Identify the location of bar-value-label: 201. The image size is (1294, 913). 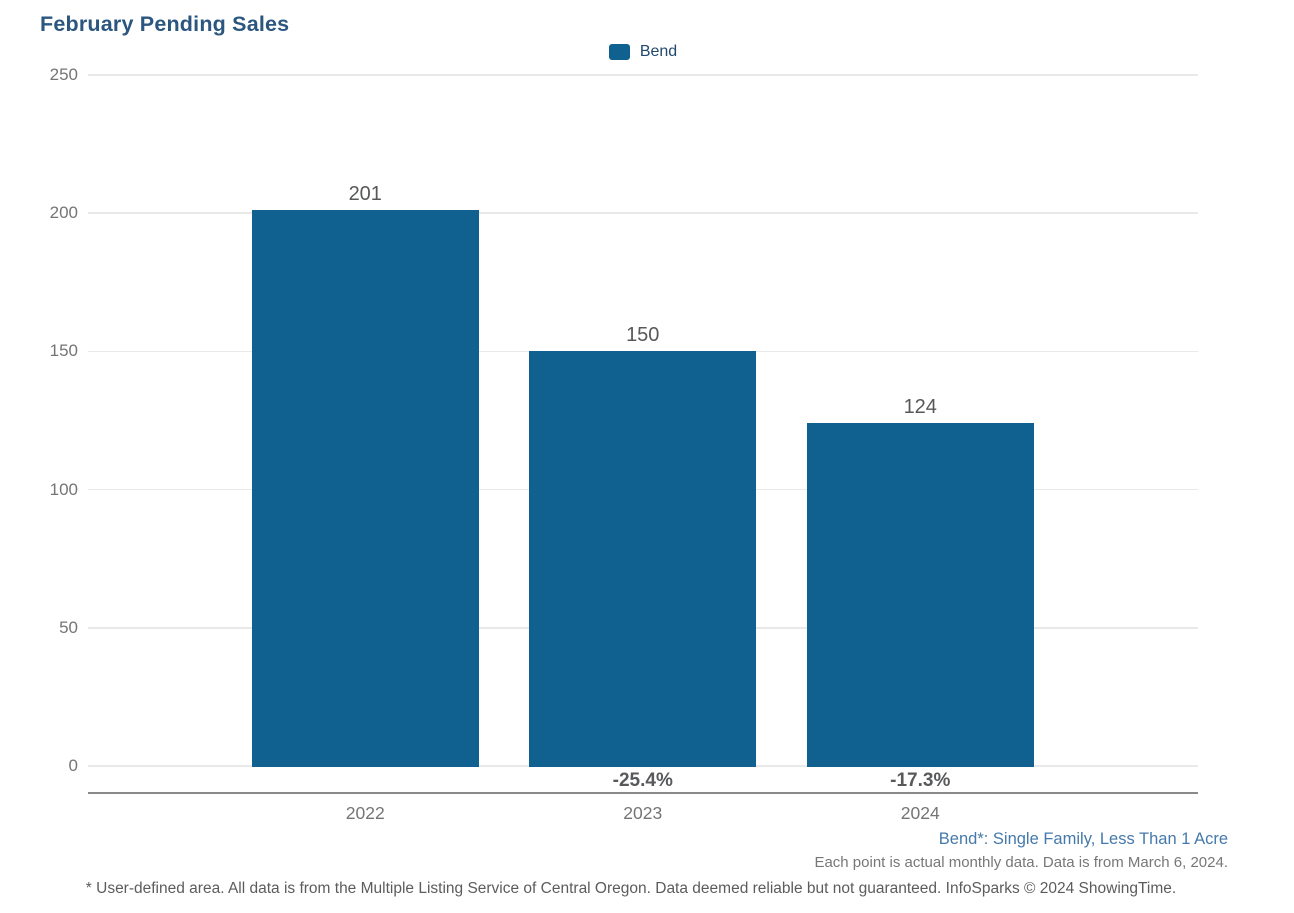
(365, 194).